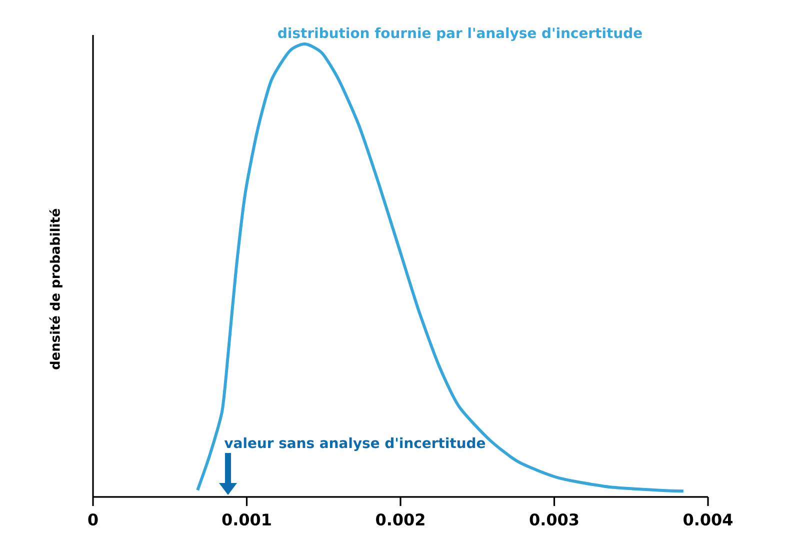  Describe the element at coordinates (355, 444) in the screenshot. I see `annotation: valeur sans analyse d'incertitude` at that location.